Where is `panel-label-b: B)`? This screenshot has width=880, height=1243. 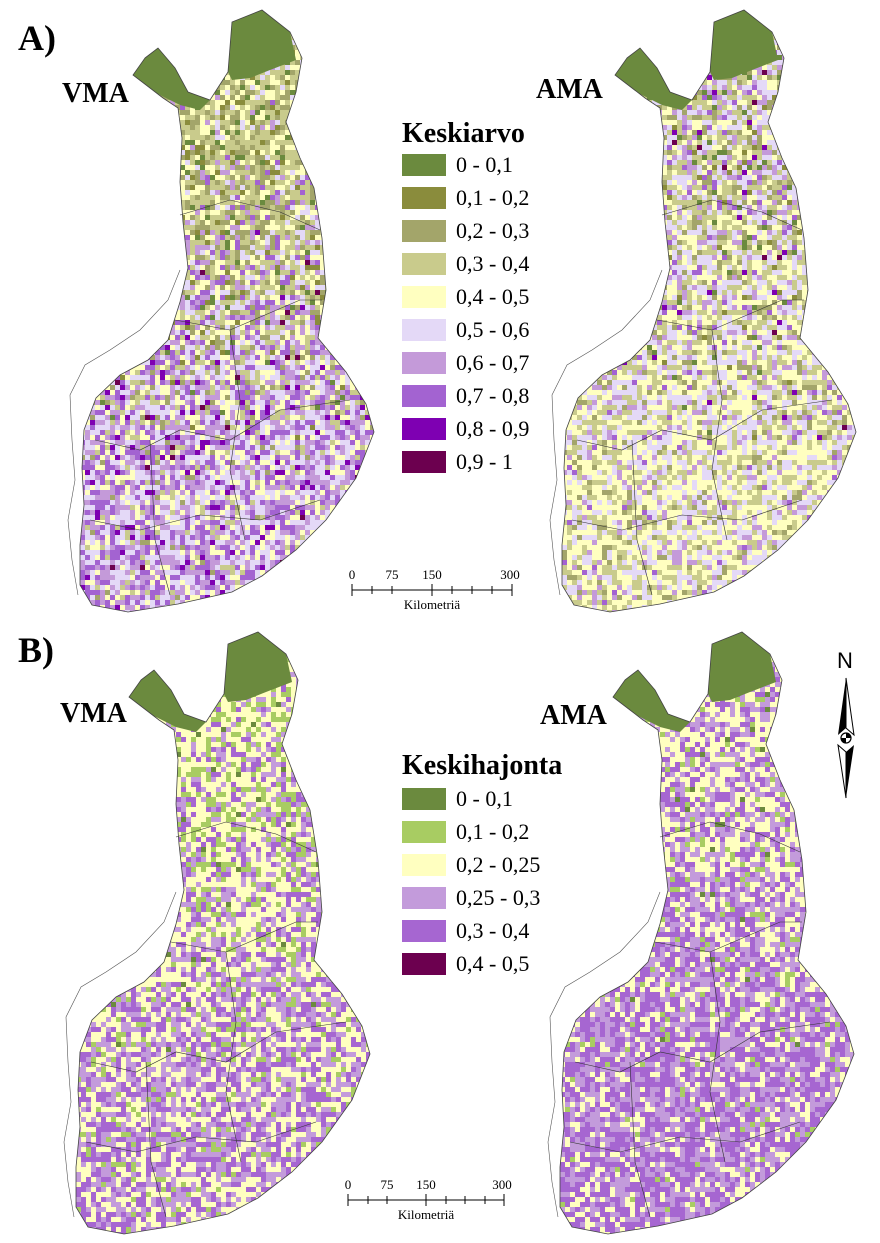
panel-label-b: B) is located at coordinates (36, 650).